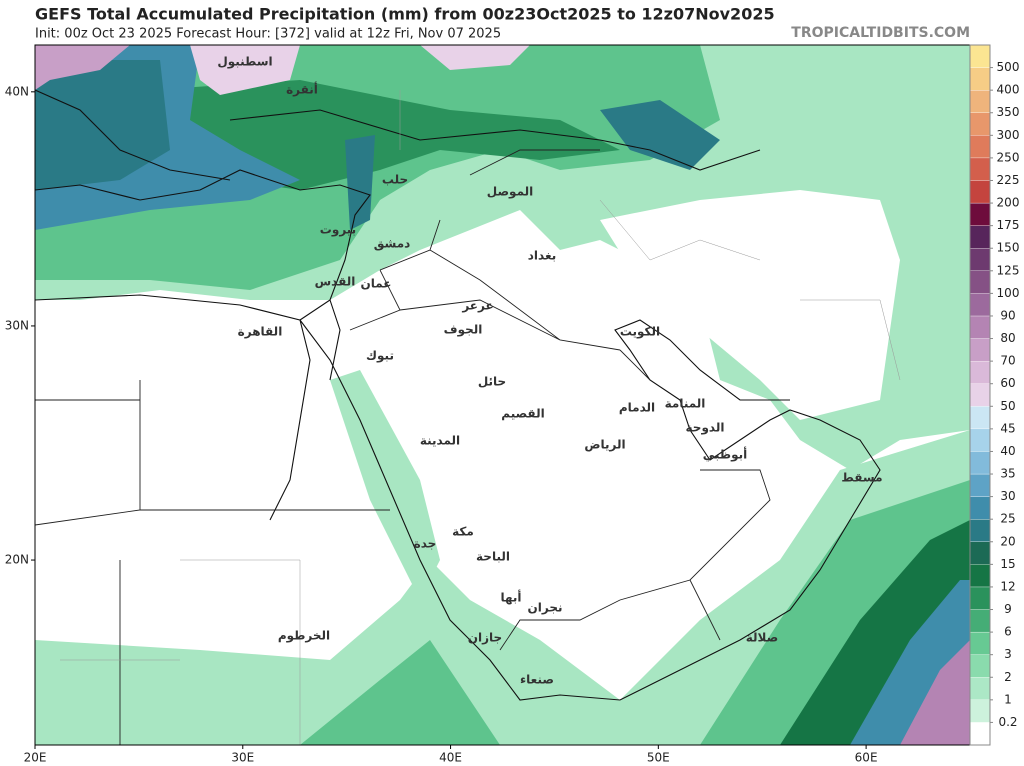  I want to click on colorbar-label: 0.2, so click(1007, 722).